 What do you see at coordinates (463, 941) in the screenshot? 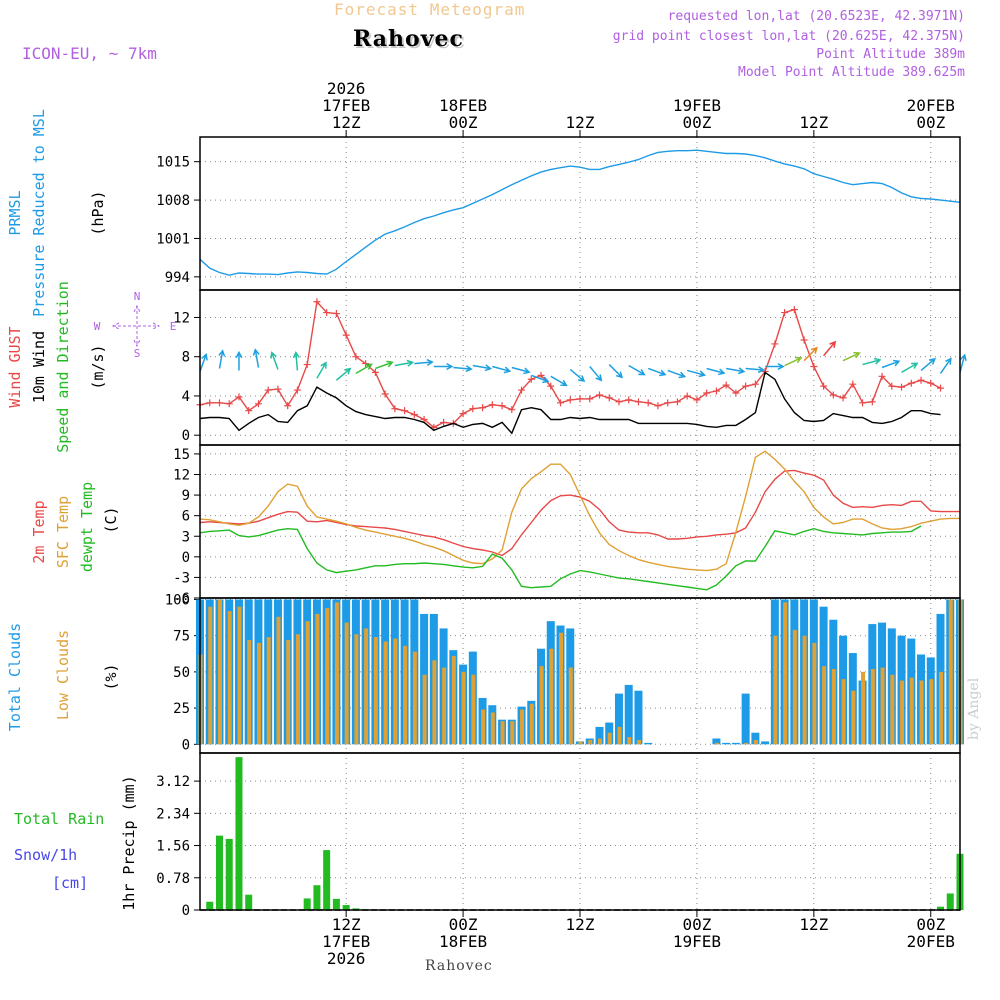
I see `bottom-time-label: 18FEB` at bounding box center [463, 941].